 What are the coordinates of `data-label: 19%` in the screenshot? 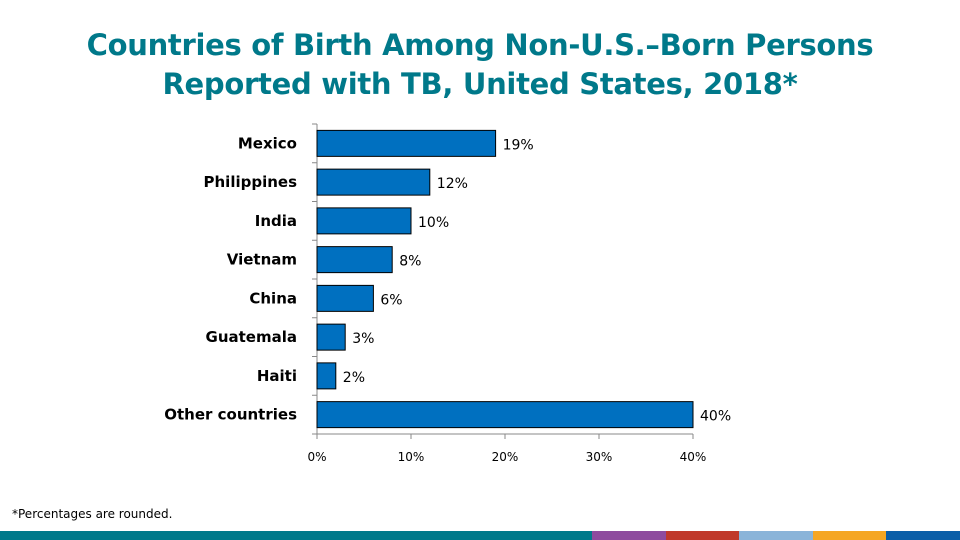 It's located at (518, 145).